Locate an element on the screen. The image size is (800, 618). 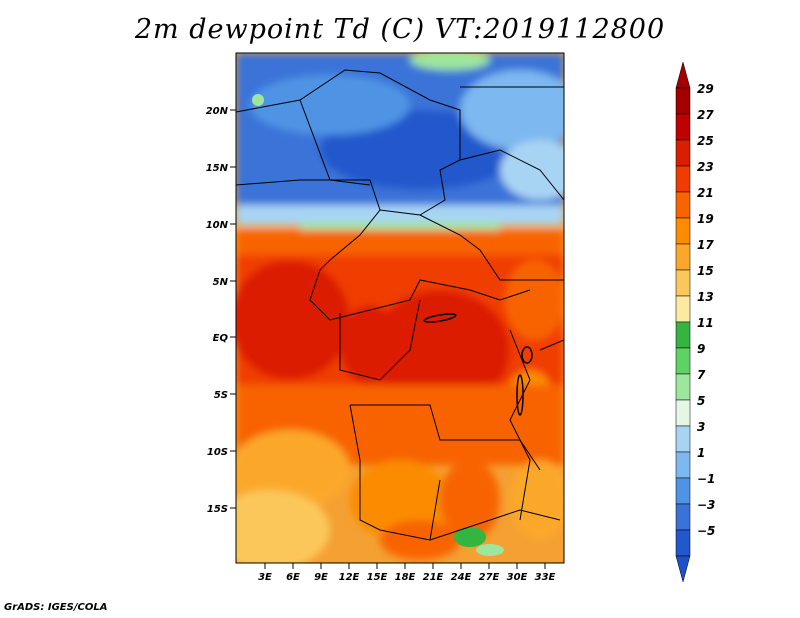
lon-label-9e: 9E is located at coordinates (321, 577).